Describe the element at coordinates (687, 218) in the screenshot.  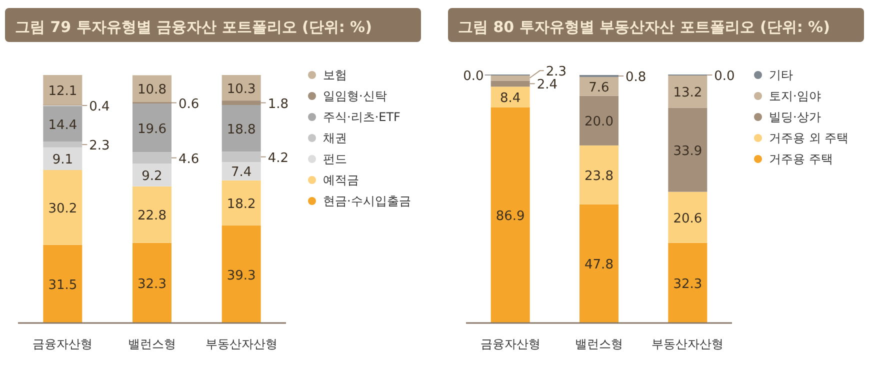
I see `data-label: 20.6` at that location.